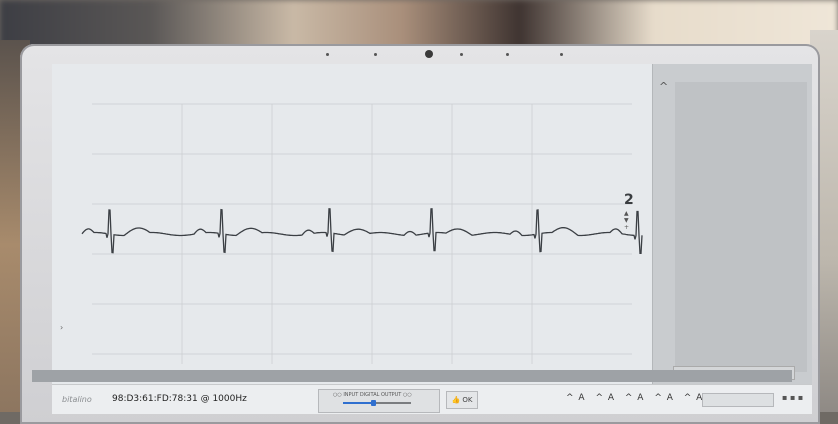 This screenshot has height=424, width=838. What do you see at coordinates (626, 234) in the screenshot?
I see `scale-minus-icon: -` at bounding box center [626, 234].